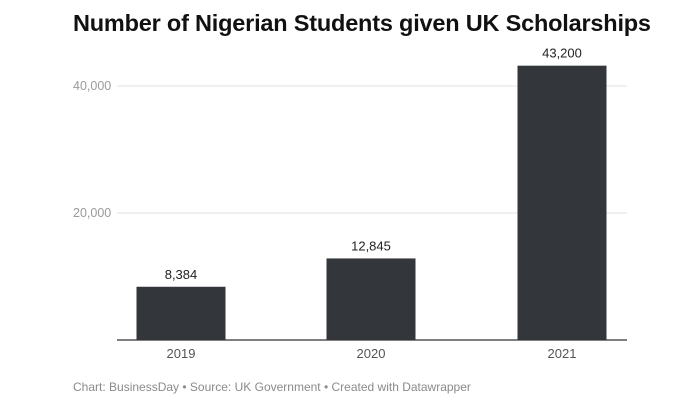  What do you see at coordinates (562, 53) in the screenshot?
I see `data-label: 43,200` at bounding box center [562, 53].